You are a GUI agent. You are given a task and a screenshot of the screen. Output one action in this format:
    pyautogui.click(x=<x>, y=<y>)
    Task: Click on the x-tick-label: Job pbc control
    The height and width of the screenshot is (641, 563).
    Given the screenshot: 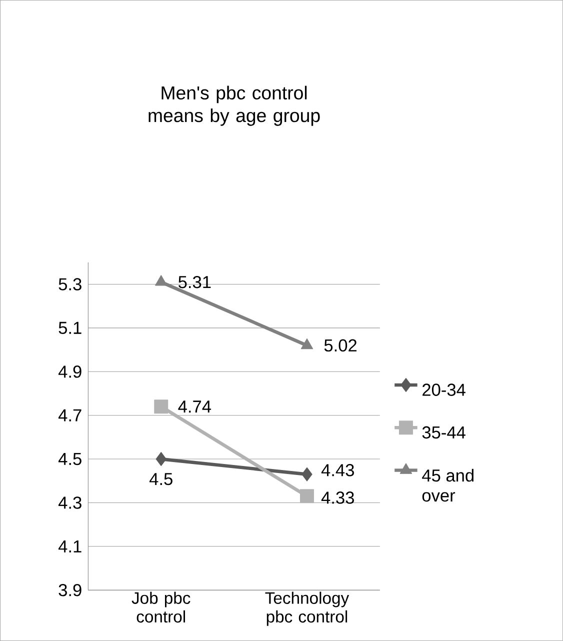 What is the action you would take?
    pyautogui.click(x=161, y=607)
    